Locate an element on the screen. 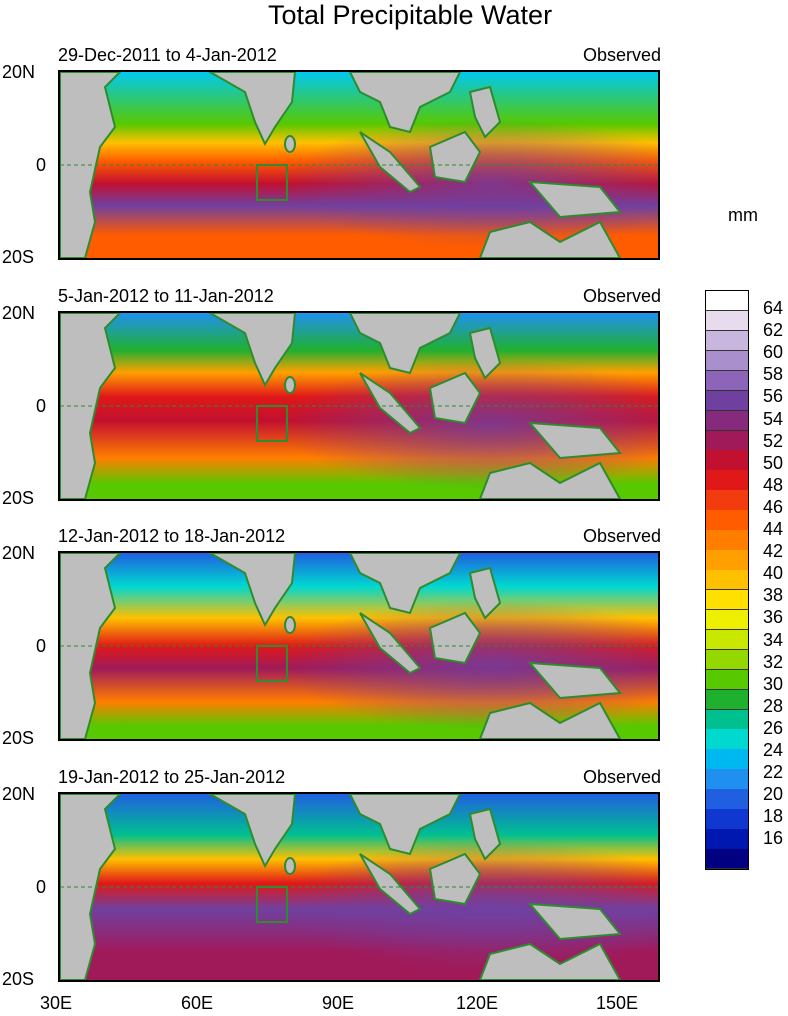 This screenshot has width=788, height=1016. panel-3-lat-20s: 20S is located at coordinates (18, 738).